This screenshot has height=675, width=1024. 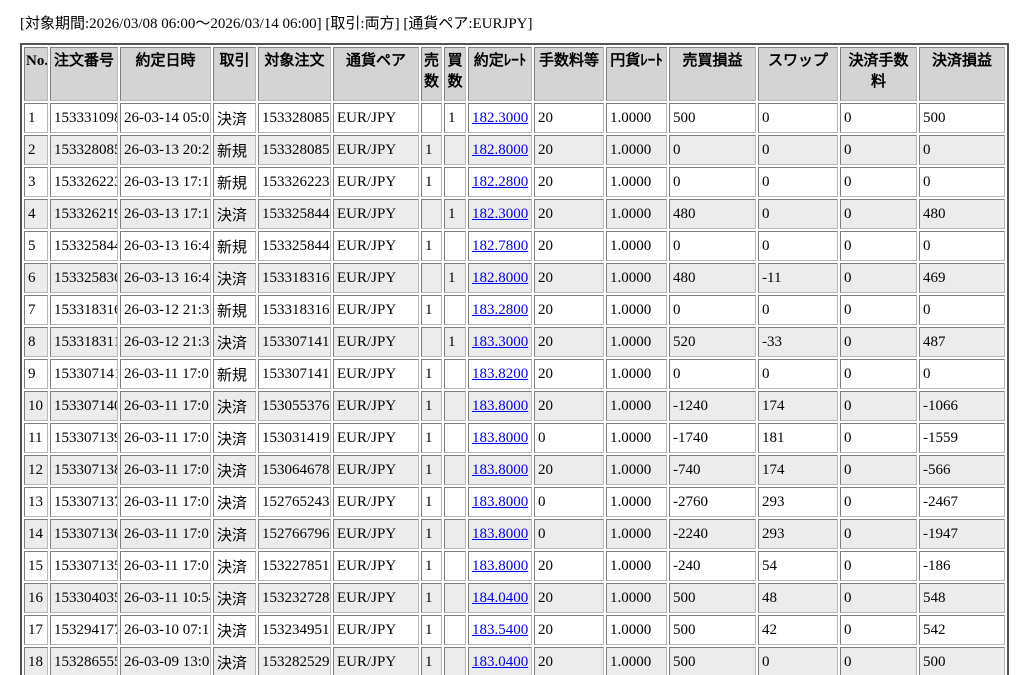 What do you see at coordinates (165, 598) in the screenshot?
I see `cell-execution-datetime: 26-03-11 10:54` at bounding box center [165, 598].